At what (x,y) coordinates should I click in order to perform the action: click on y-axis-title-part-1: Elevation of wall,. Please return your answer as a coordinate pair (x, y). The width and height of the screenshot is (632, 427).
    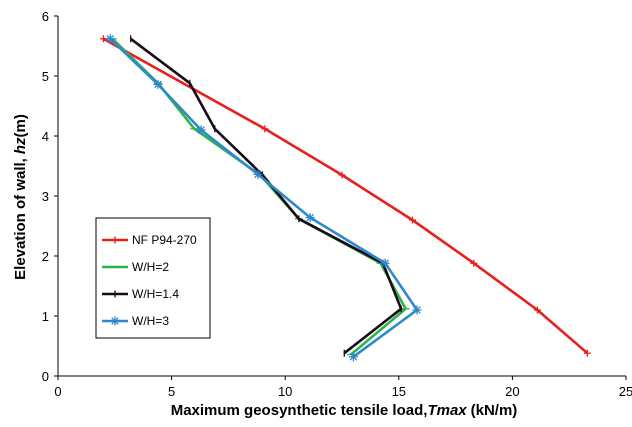
    Looking at the image, I should click on (20, 219).